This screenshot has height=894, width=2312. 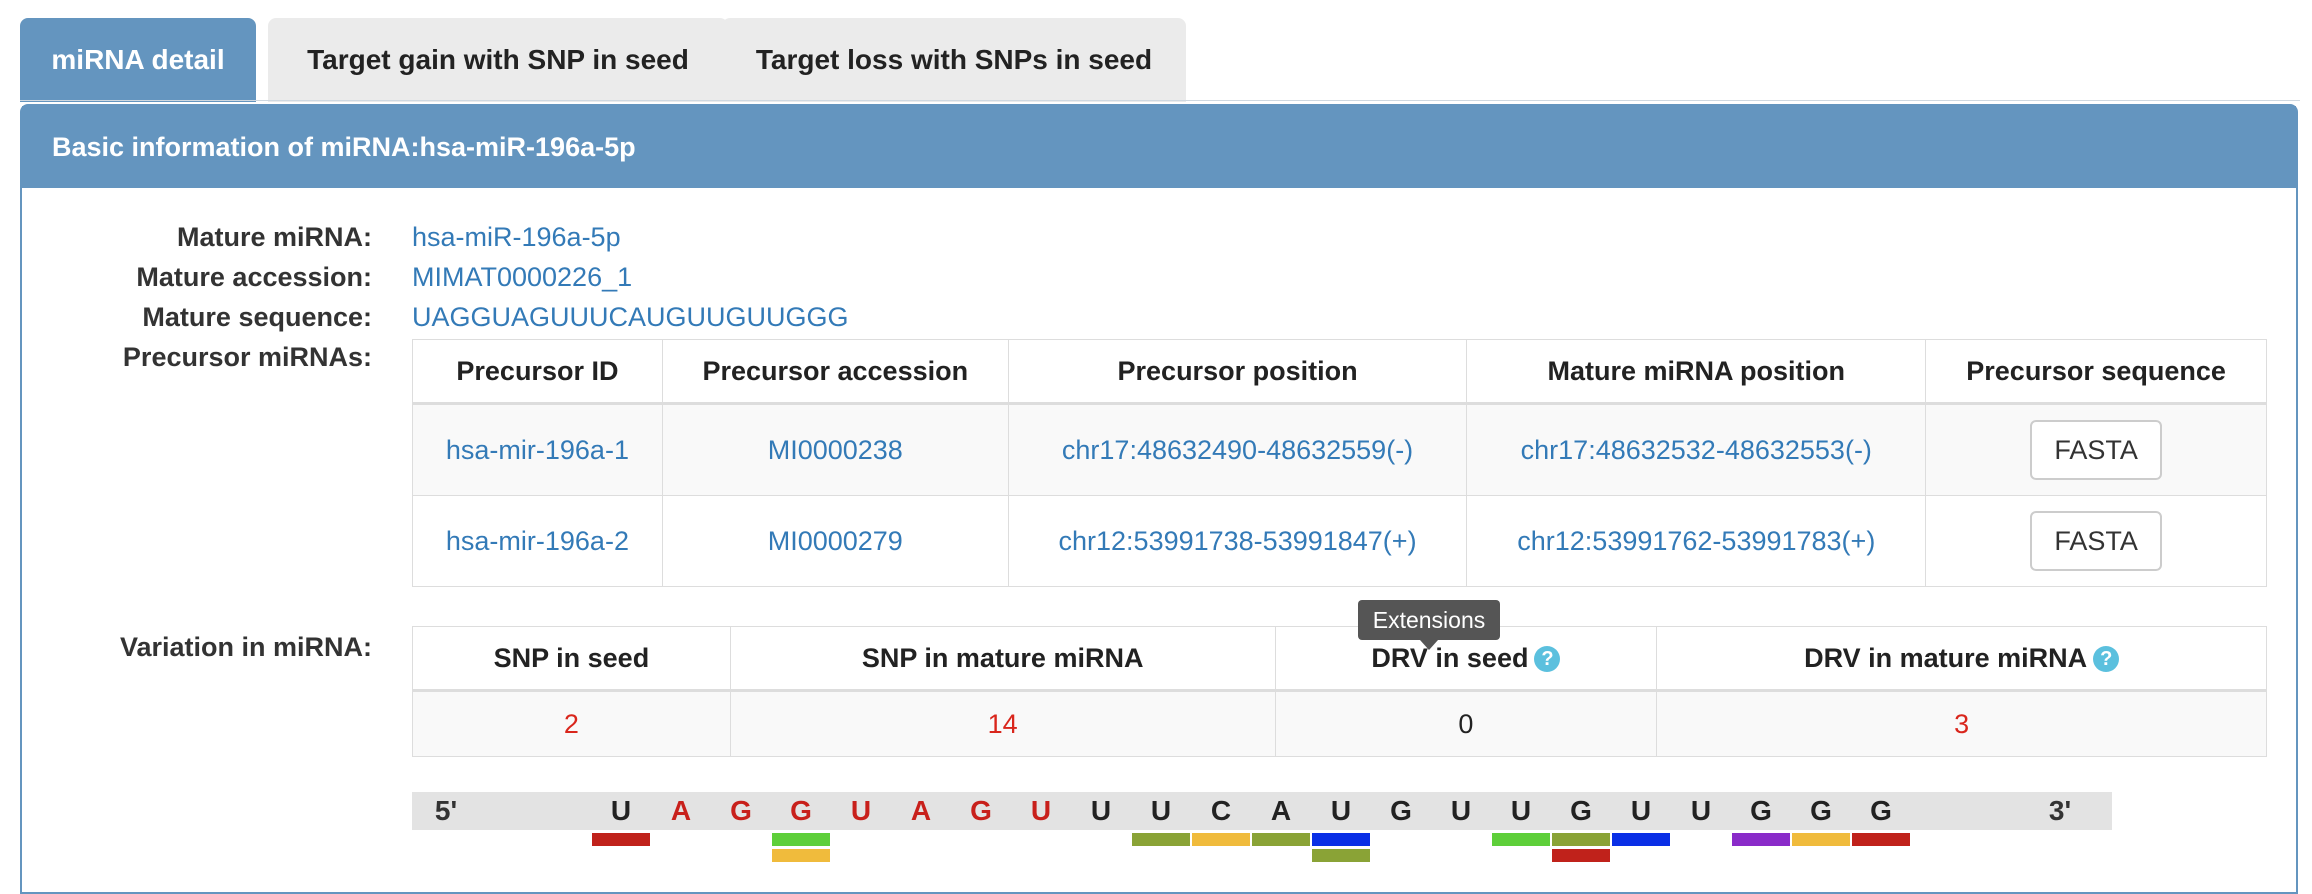 What do you see at coordinates (446, 810) in the screenshot?
I see `five-prime-label: 5'` at bounding box center [446, 810].